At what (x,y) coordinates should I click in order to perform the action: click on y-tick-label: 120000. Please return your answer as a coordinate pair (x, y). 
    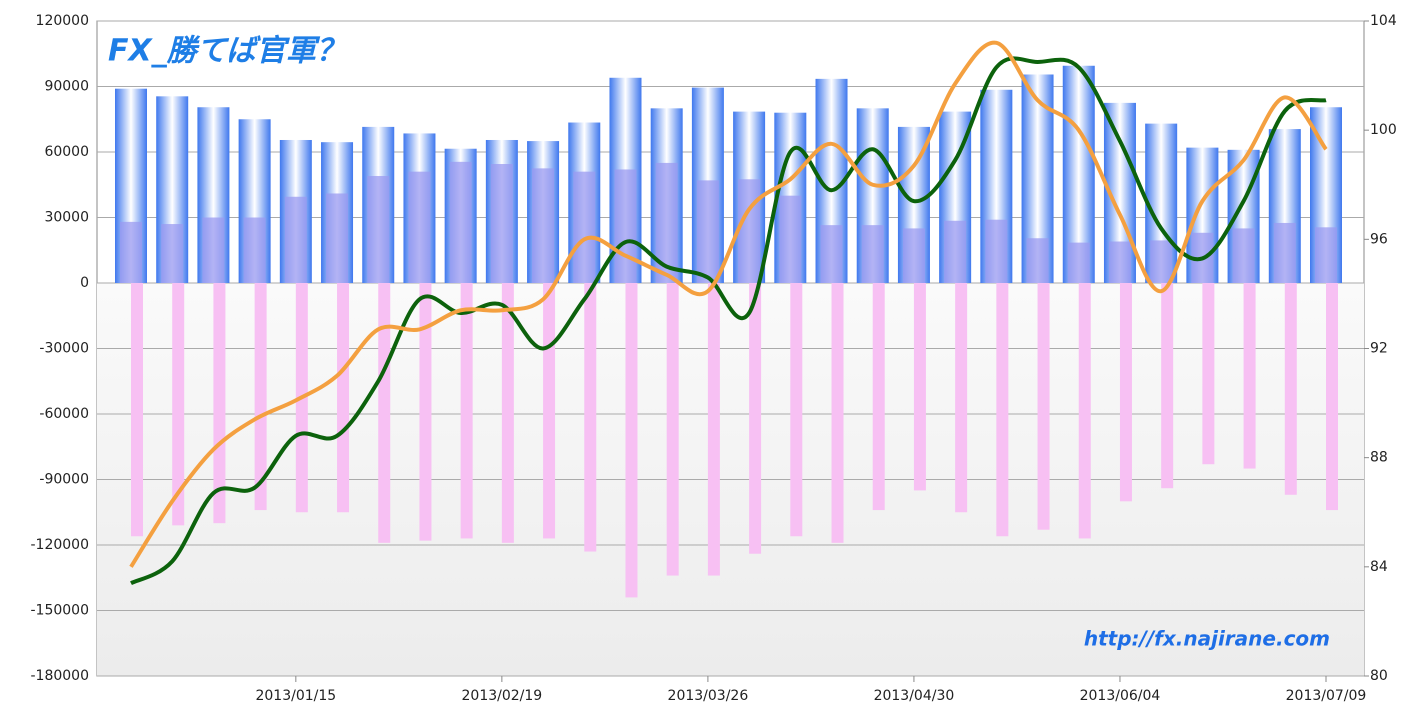
    Looking at the image, I should click on (62, 21).